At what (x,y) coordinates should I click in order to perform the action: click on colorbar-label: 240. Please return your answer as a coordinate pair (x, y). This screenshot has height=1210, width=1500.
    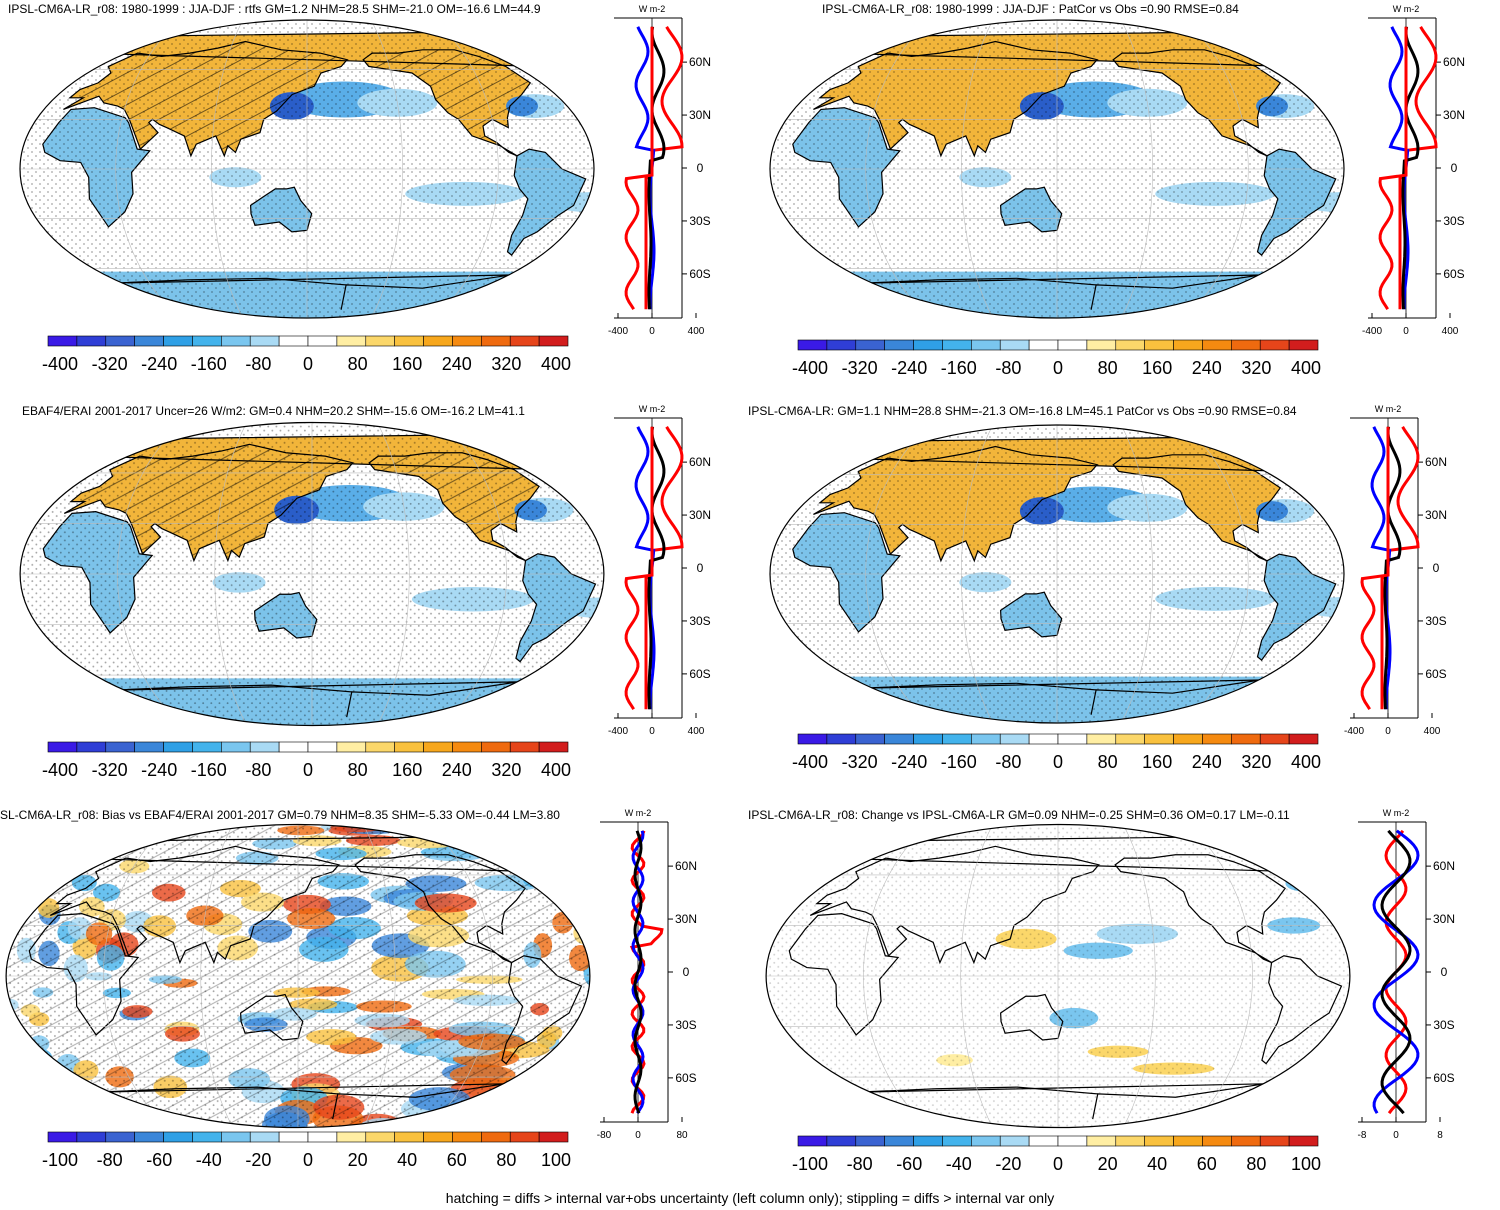
    Looking at the image, I should click on (457, 364).